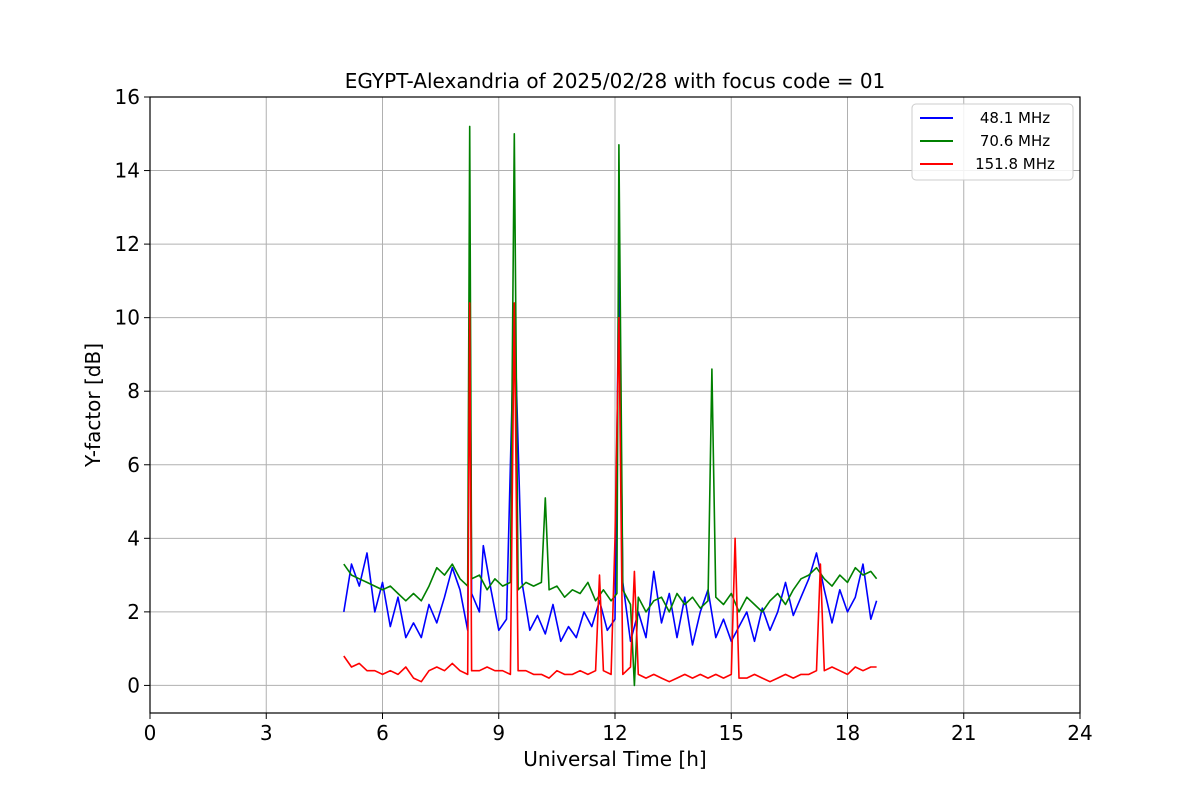 The image size is (1200, 800). Describe the element at coordinates (1015, 118) in the screenshot. I see `legend-label: 48.1 MHz` at that location.